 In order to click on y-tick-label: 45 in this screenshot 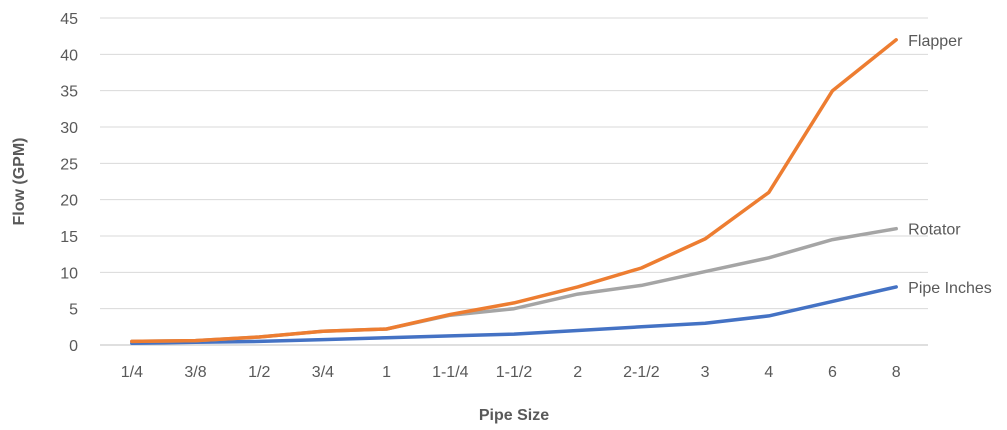, I will do `click(69, 19)`.